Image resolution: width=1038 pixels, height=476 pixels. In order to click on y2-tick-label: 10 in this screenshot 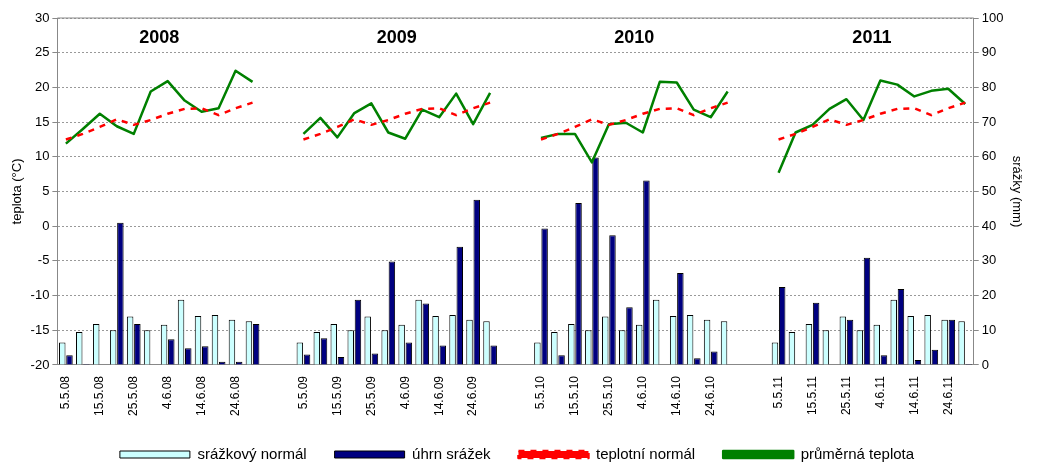, I will do `click(989, 329)`.